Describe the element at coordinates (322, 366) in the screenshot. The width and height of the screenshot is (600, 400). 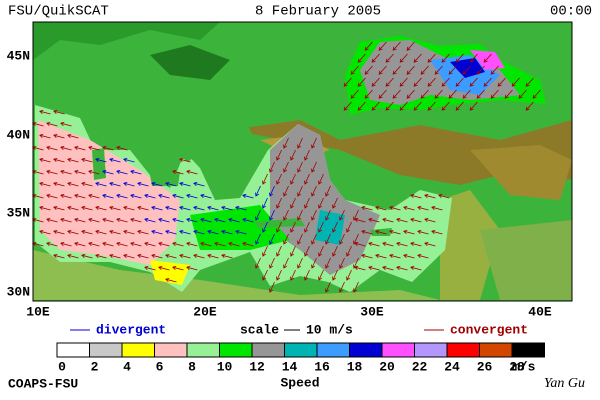
I see `colorbar-label: 16` at that location.